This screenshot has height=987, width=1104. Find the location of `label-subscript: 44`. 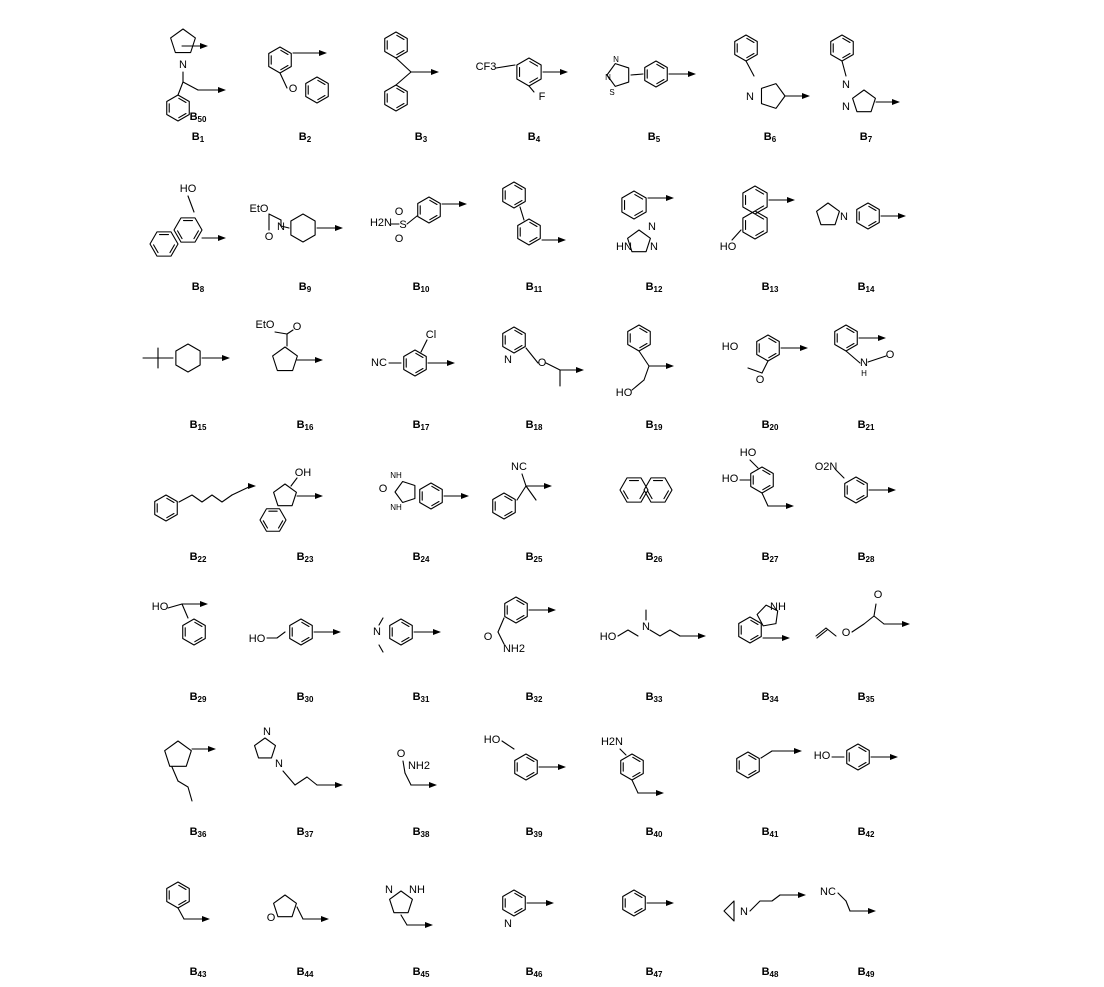

label-subscript: 44 is located at coordinates (309, 974).